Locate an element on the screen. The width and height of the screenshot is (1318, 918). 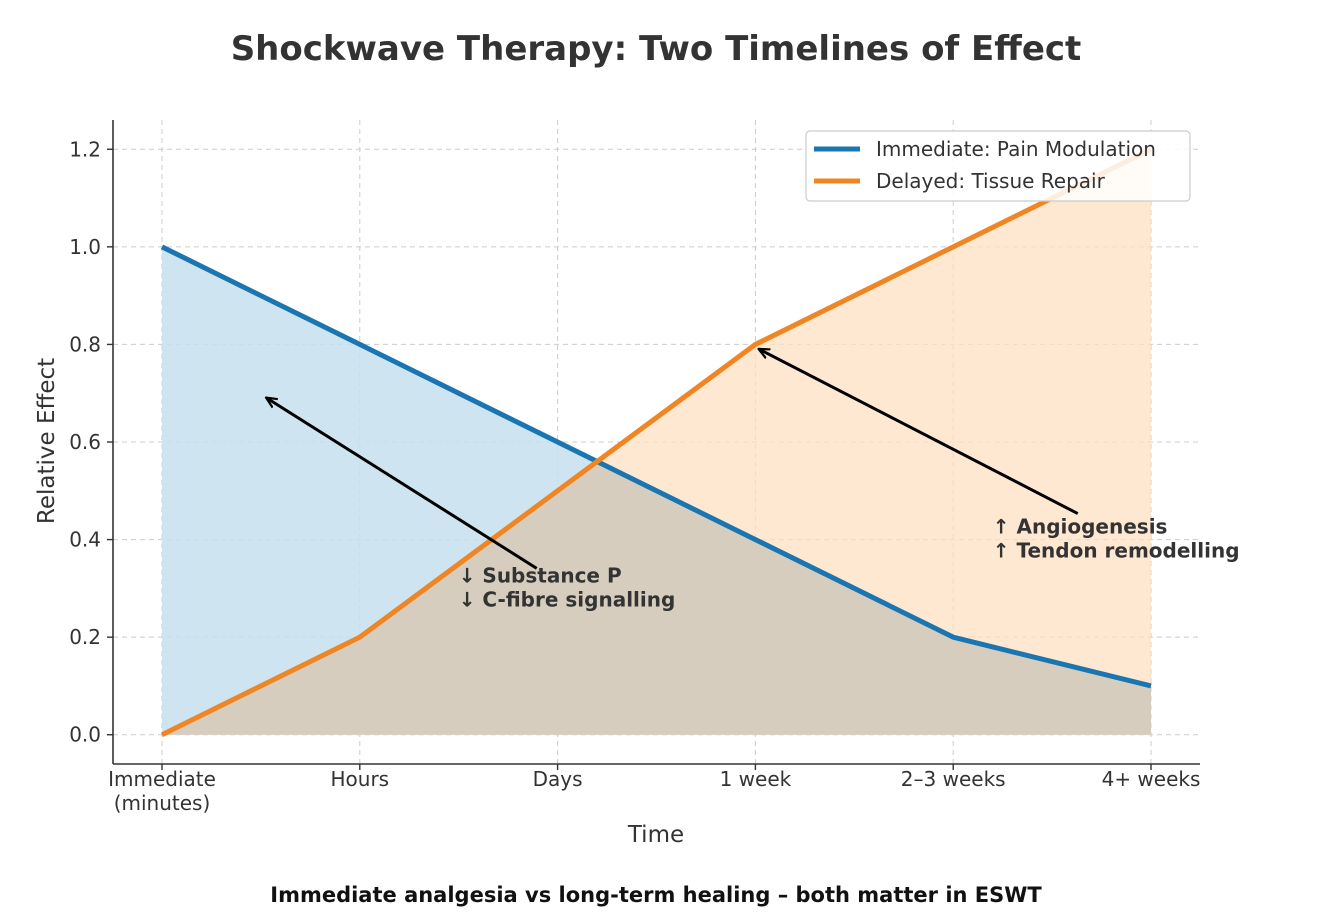
y-tick-label: 0.2 is located at coordinates (85, 637).